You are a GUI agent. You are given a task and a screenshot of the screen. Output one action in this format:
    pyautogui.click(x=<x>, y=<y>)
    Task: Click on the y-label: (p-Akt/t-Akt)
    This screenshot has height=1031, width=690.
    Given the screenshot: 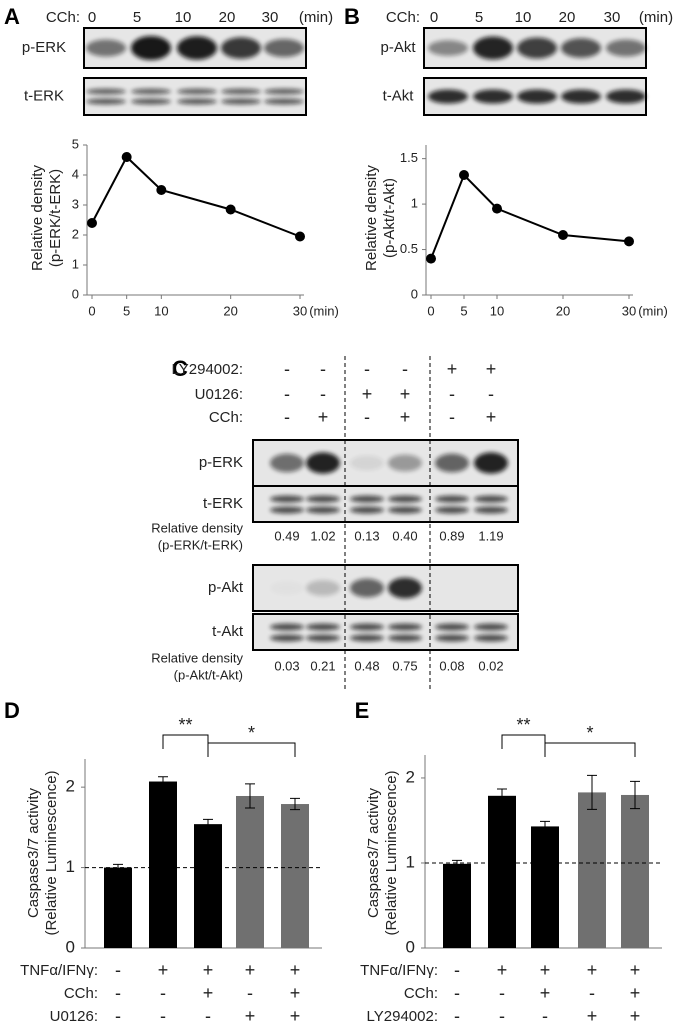 What is the action you would take?
    pyautogui.click(x=389, y=218)
    